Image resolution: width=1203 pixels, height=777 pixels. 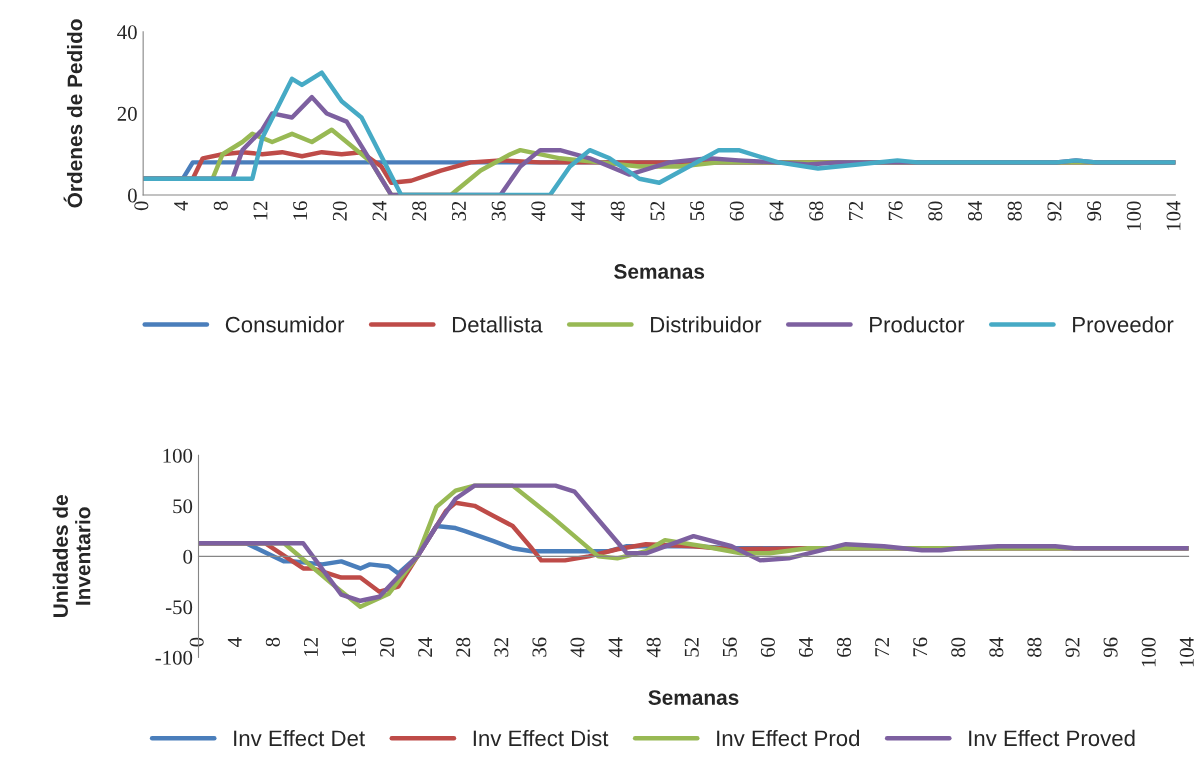 I want to click on legend-label: Proveedor, so click(x=1123, y=324).